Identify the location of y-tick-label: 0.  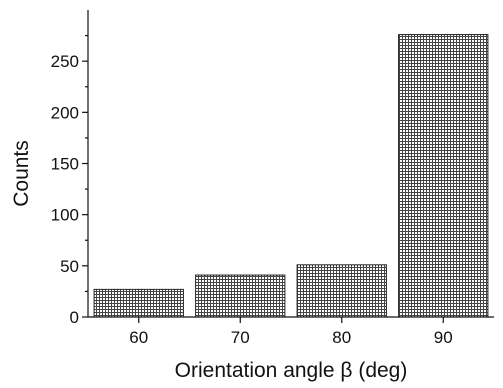
(74, 317).